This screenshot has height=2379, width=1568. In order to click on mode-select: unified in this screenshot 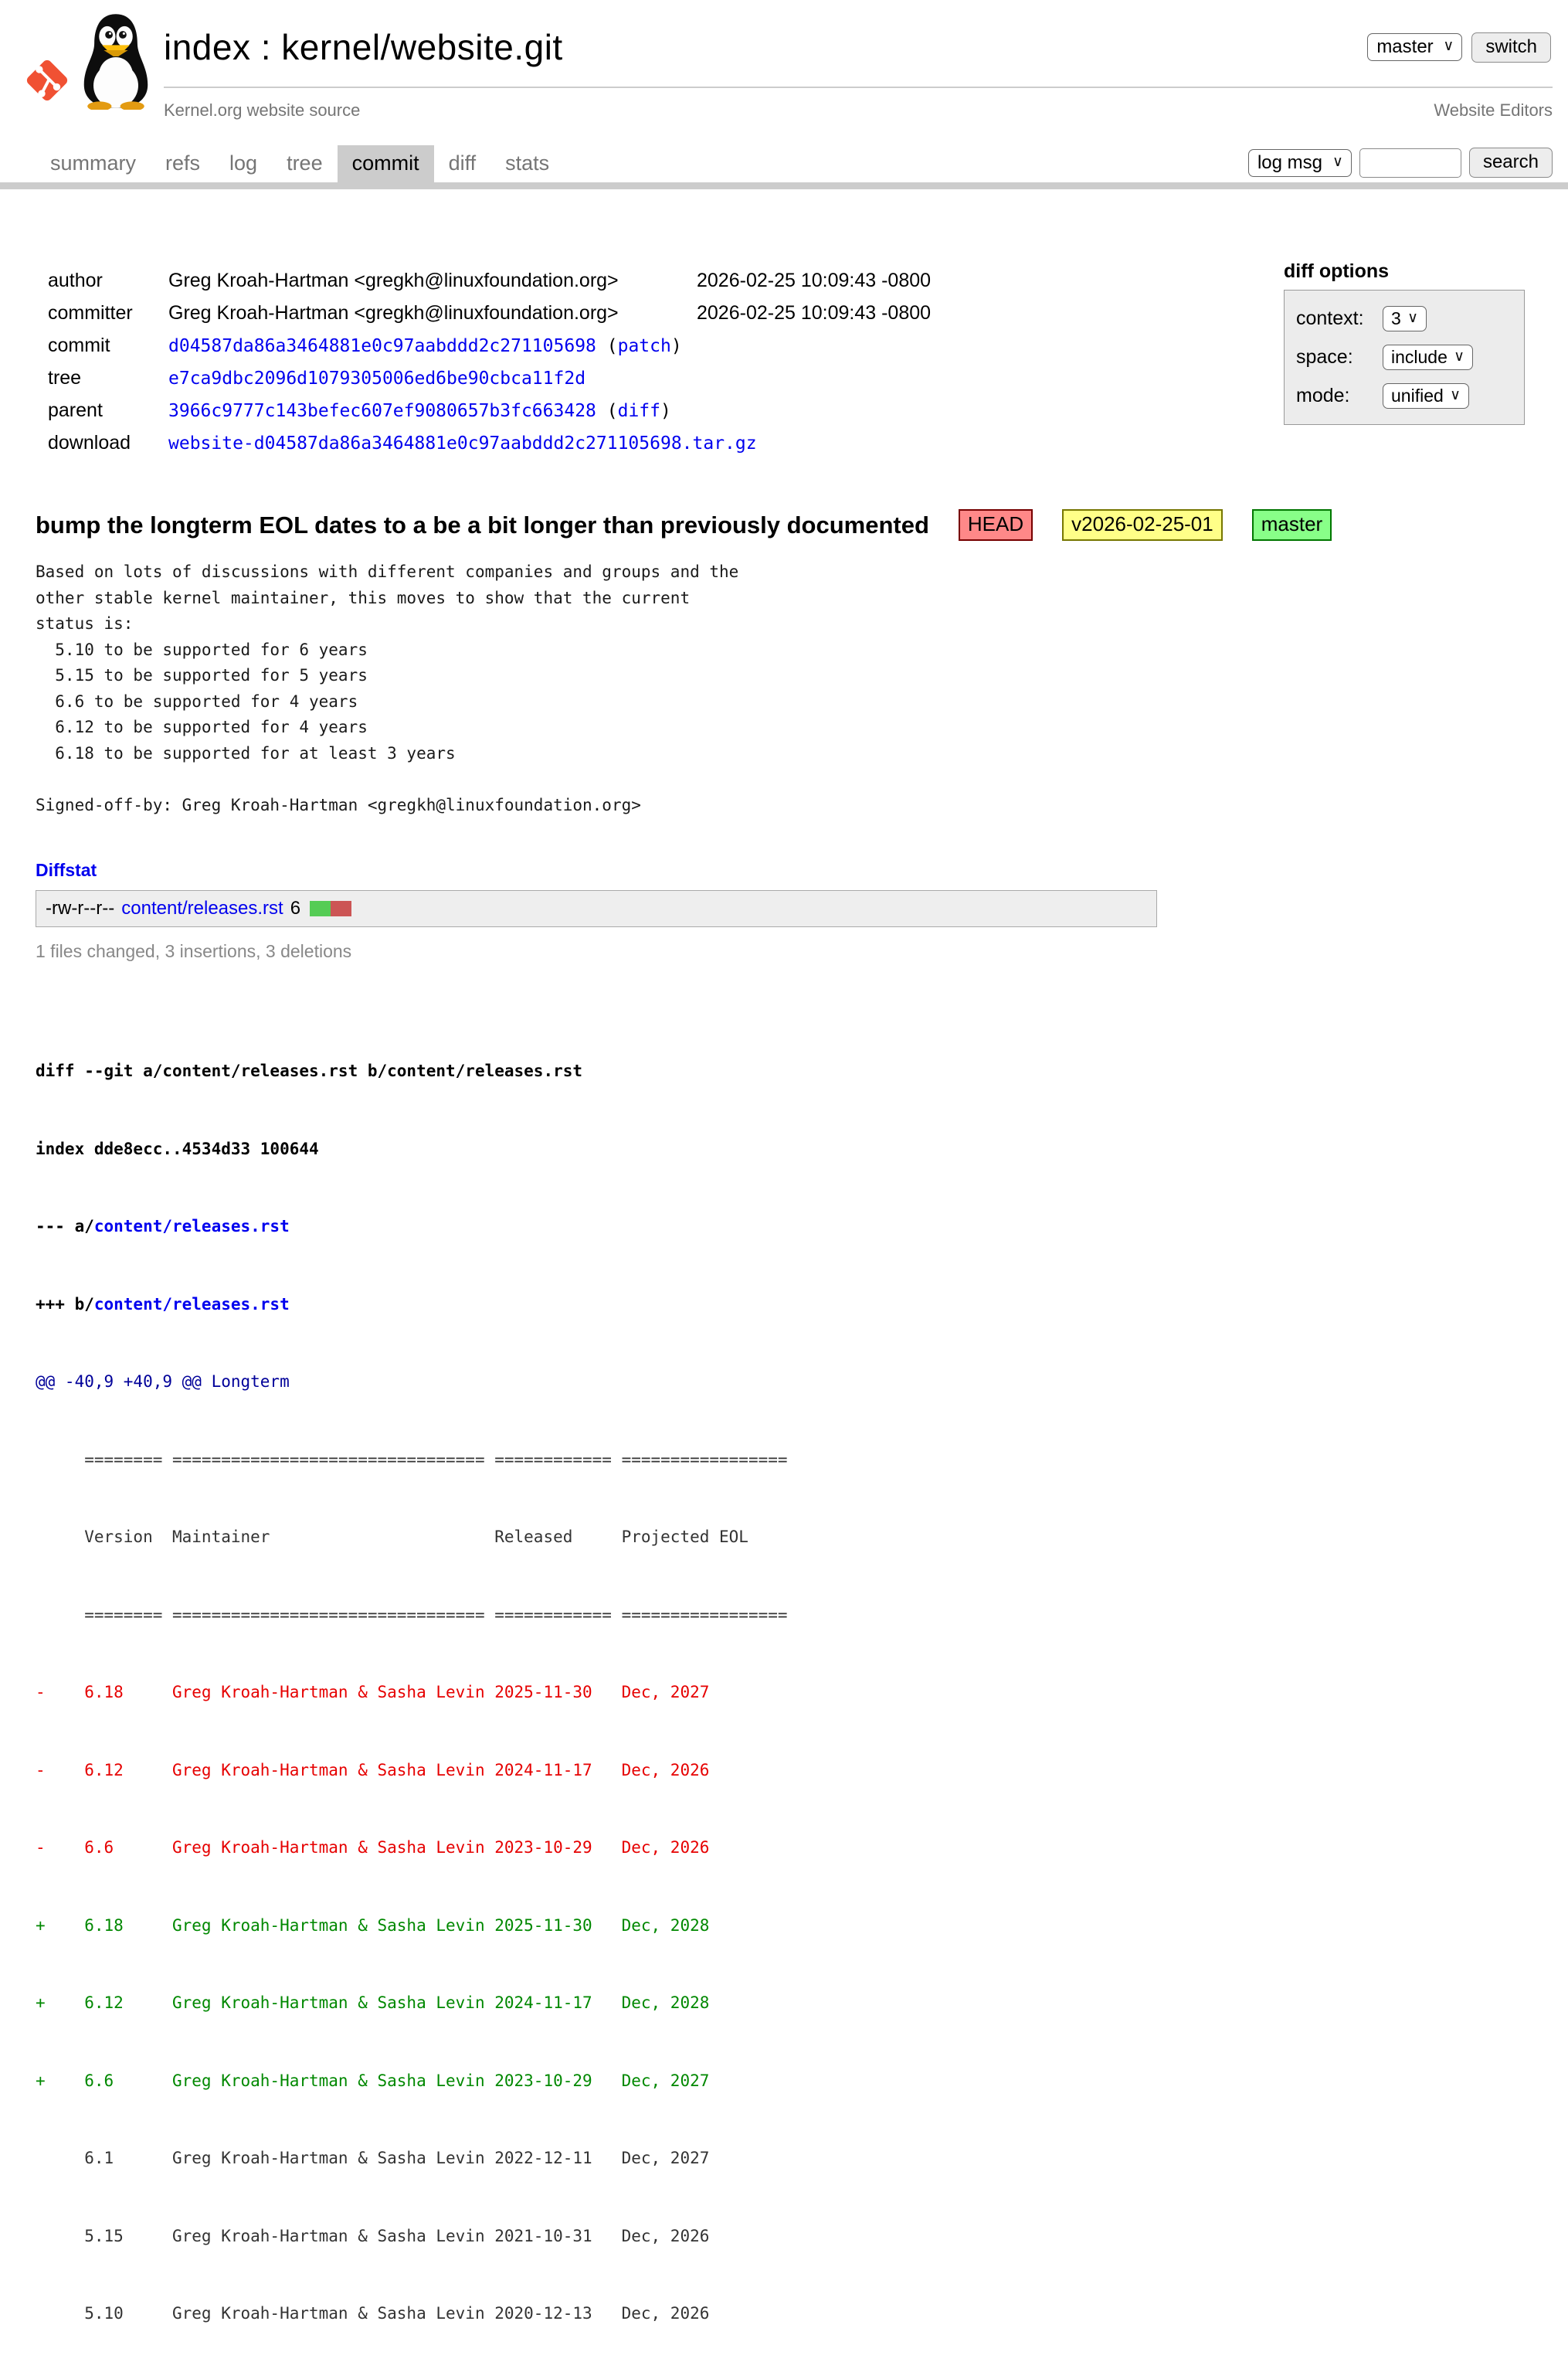, I will do `click(1426, 396)`.